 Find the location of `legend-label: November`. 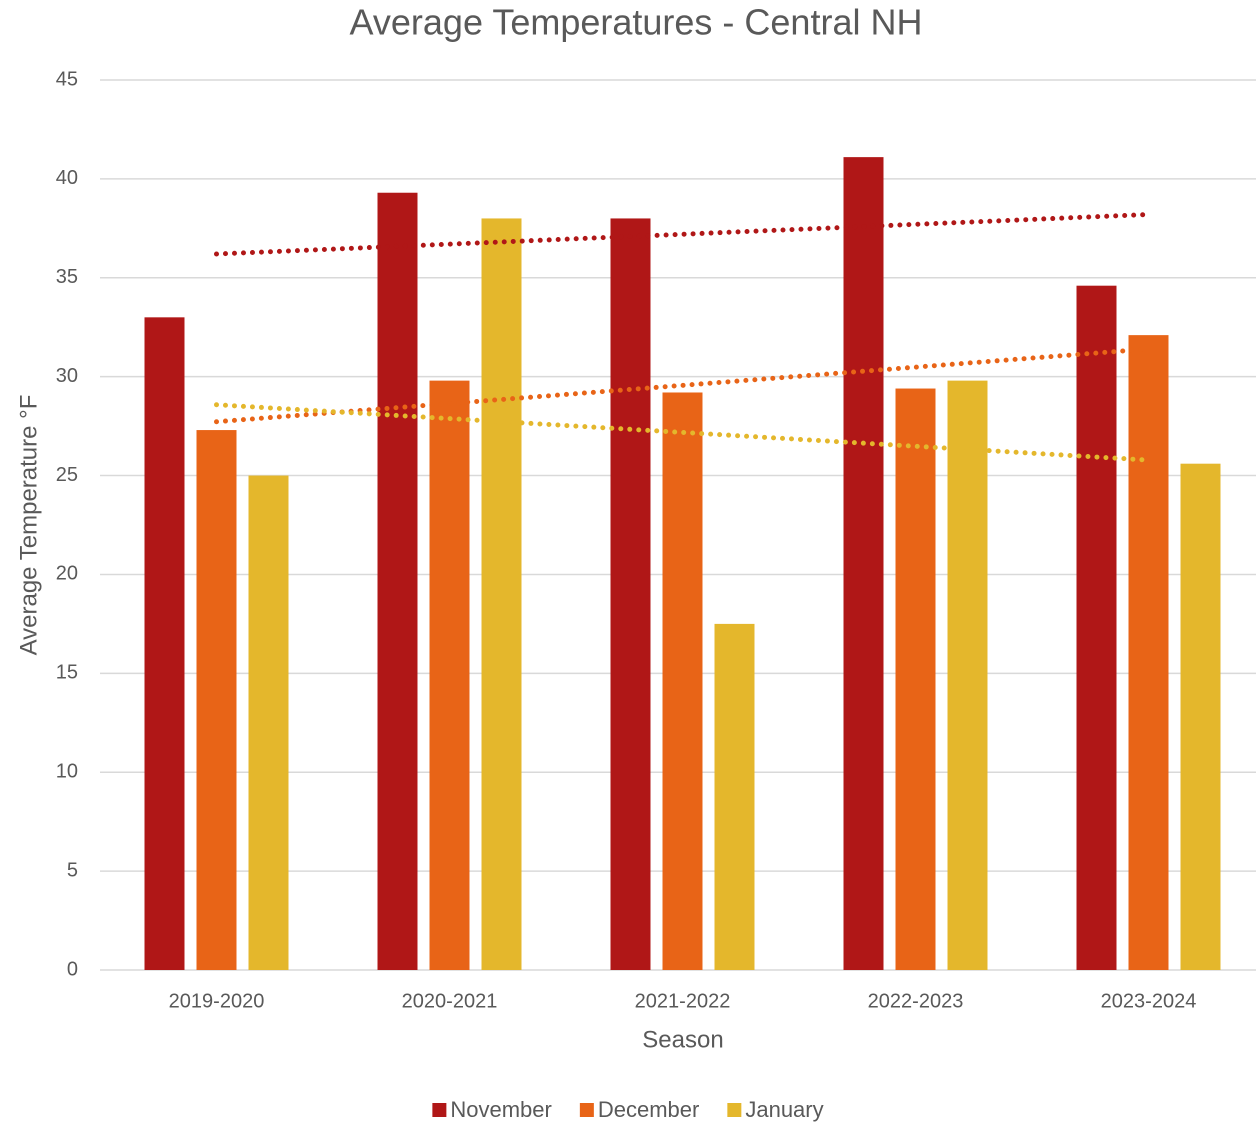

legend-label: November is located at coordinates (500, 1109).